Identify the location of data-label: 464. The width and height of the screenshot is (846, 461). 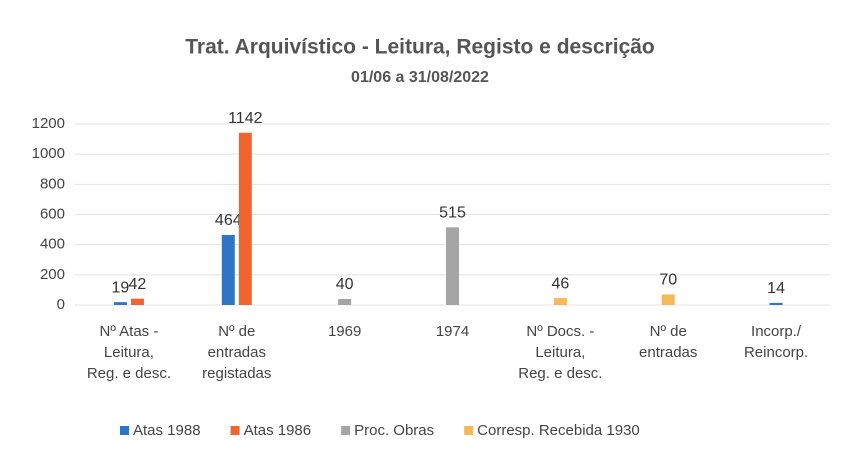
(228, 220).